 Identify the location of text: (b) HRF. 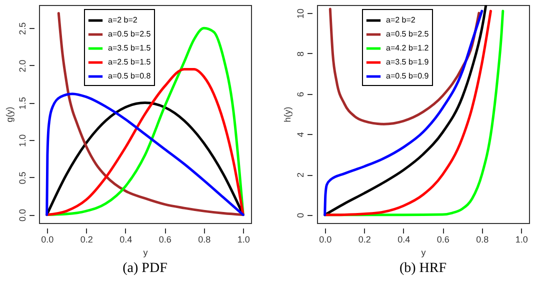
(423, 268).